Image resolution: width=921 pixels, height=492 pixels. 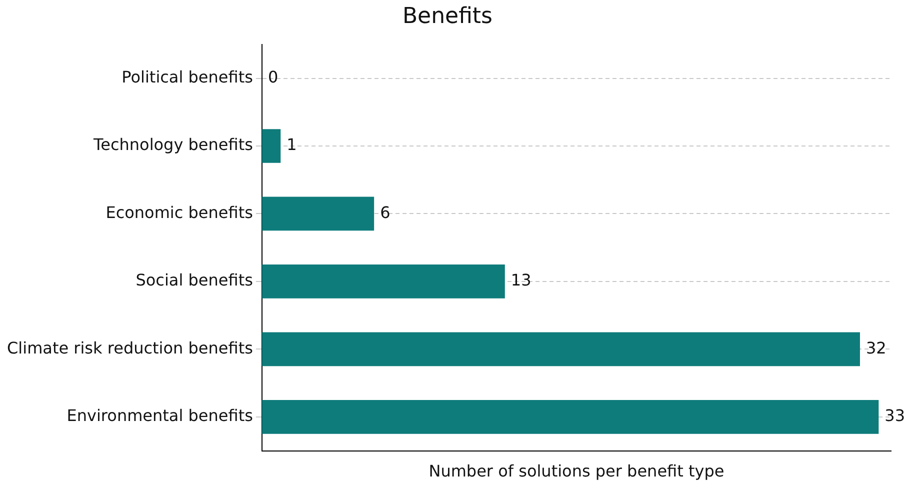 I want to click on y-tick-label: Social benefits, so click(x=194, y=280).